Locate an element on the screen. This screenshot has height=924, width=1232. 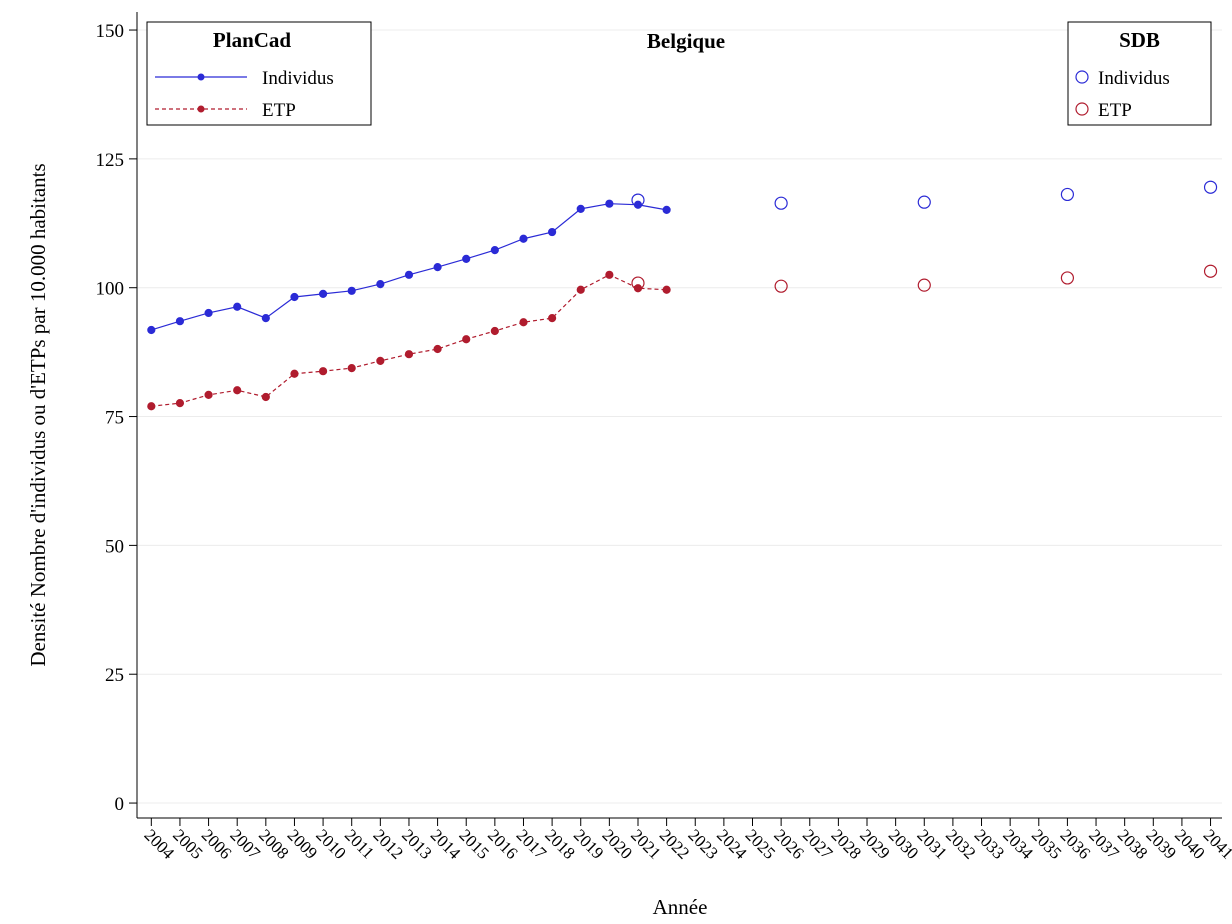
x-tick-label: 2011 is located at coordinates (359, 843).